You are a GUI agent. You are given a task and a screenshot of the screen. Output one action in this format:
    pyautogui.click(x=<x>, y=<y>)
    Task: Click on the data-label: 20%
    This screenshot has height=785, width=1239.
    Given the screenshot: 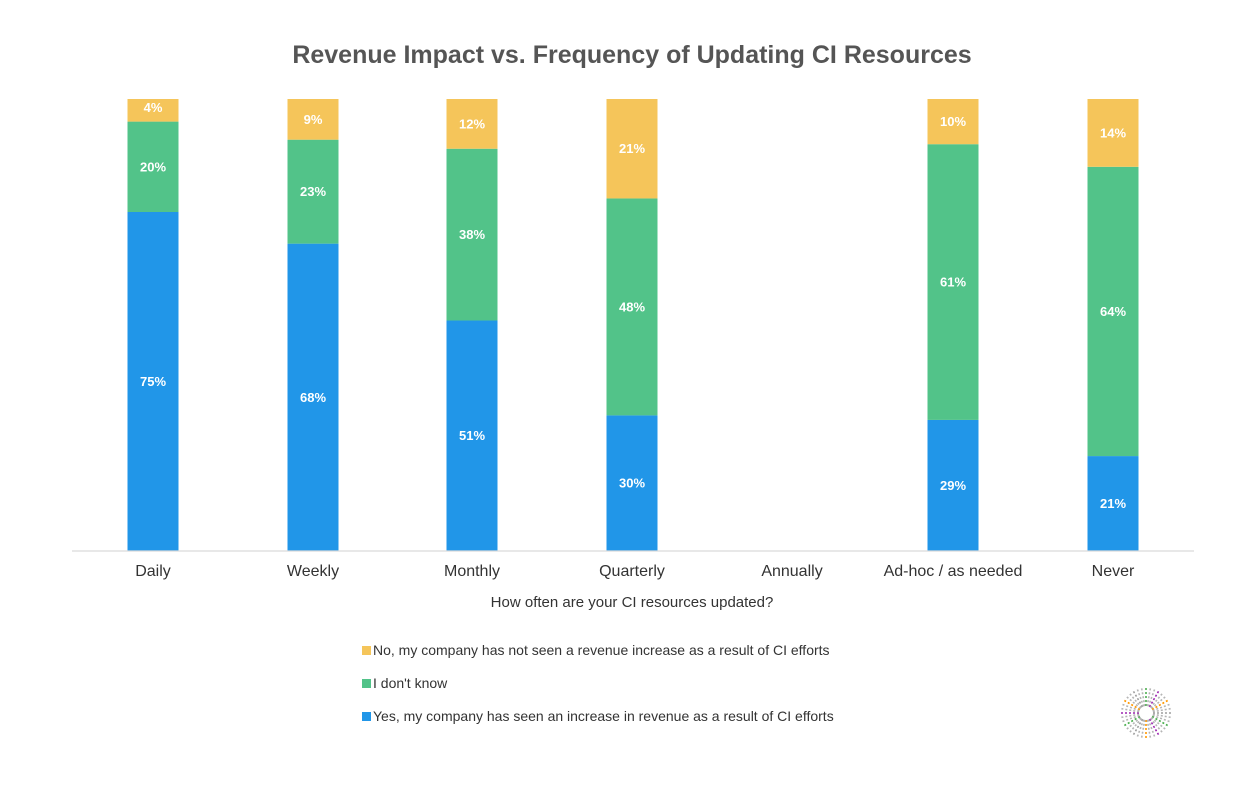 What is the action you would take?
    pyautogui.click(x=153, y=166)
    